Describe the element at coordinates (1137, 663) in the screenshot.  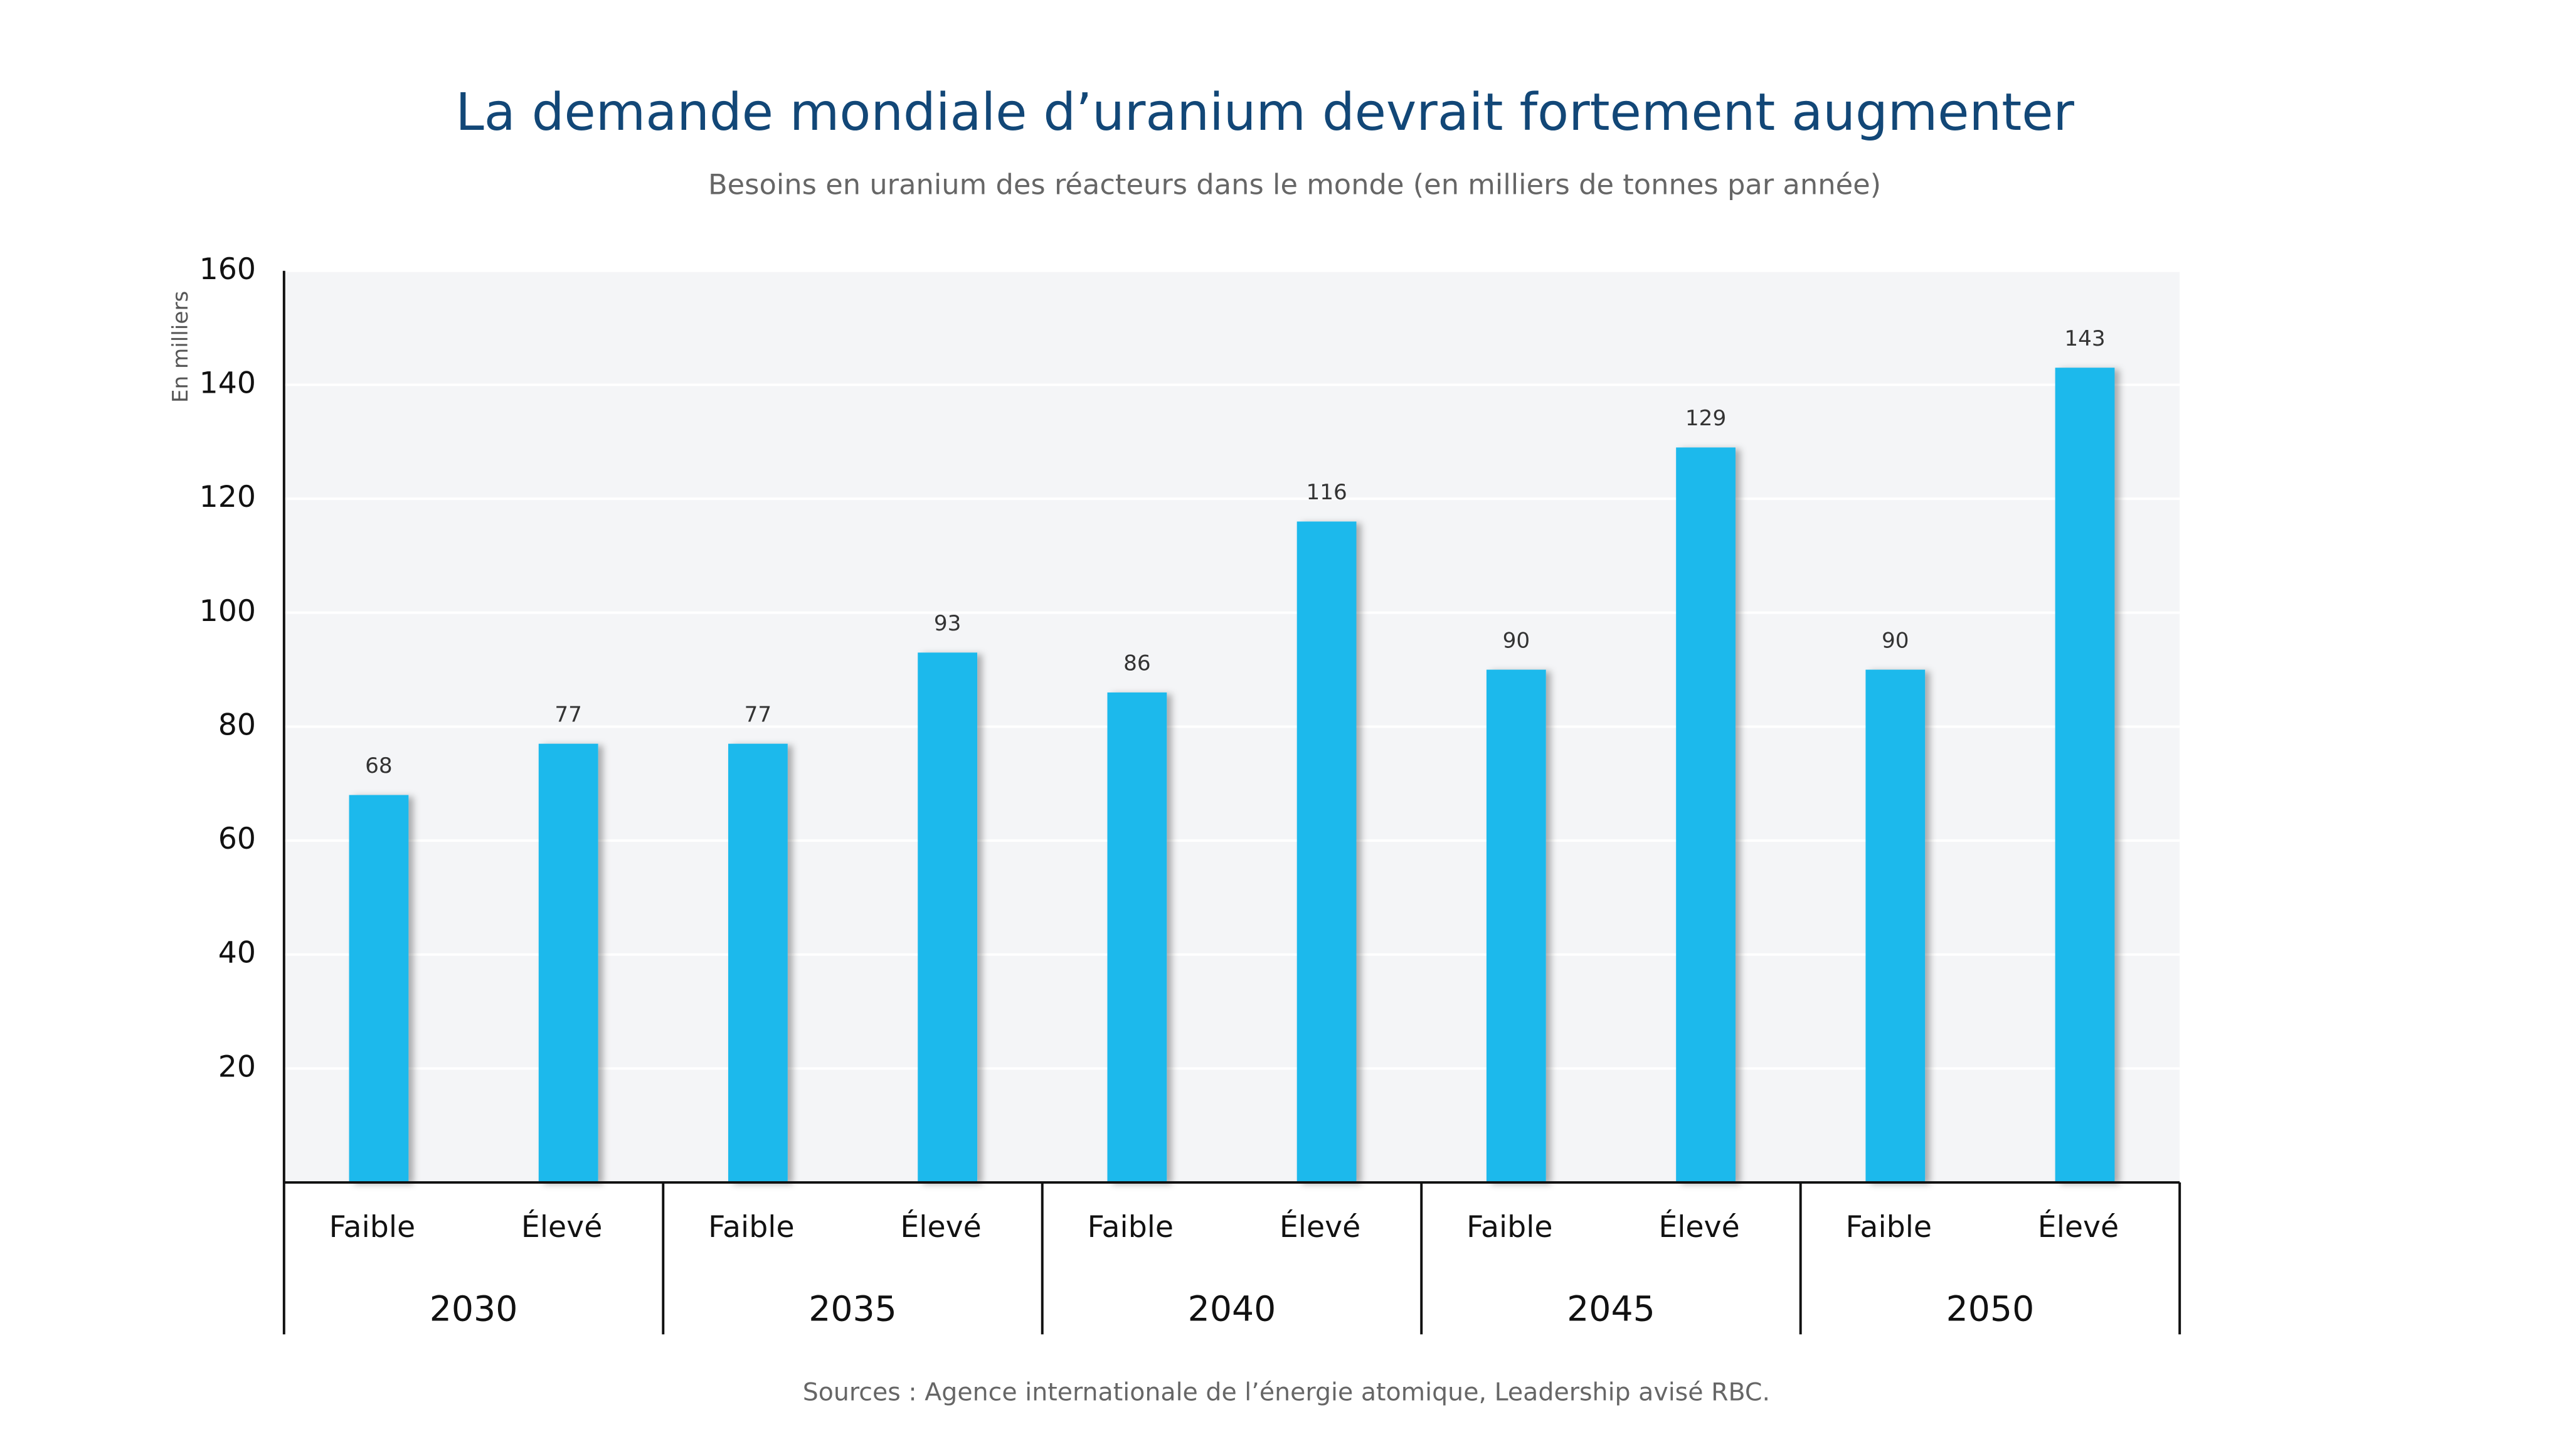
I see `value-label: 86` at that location.